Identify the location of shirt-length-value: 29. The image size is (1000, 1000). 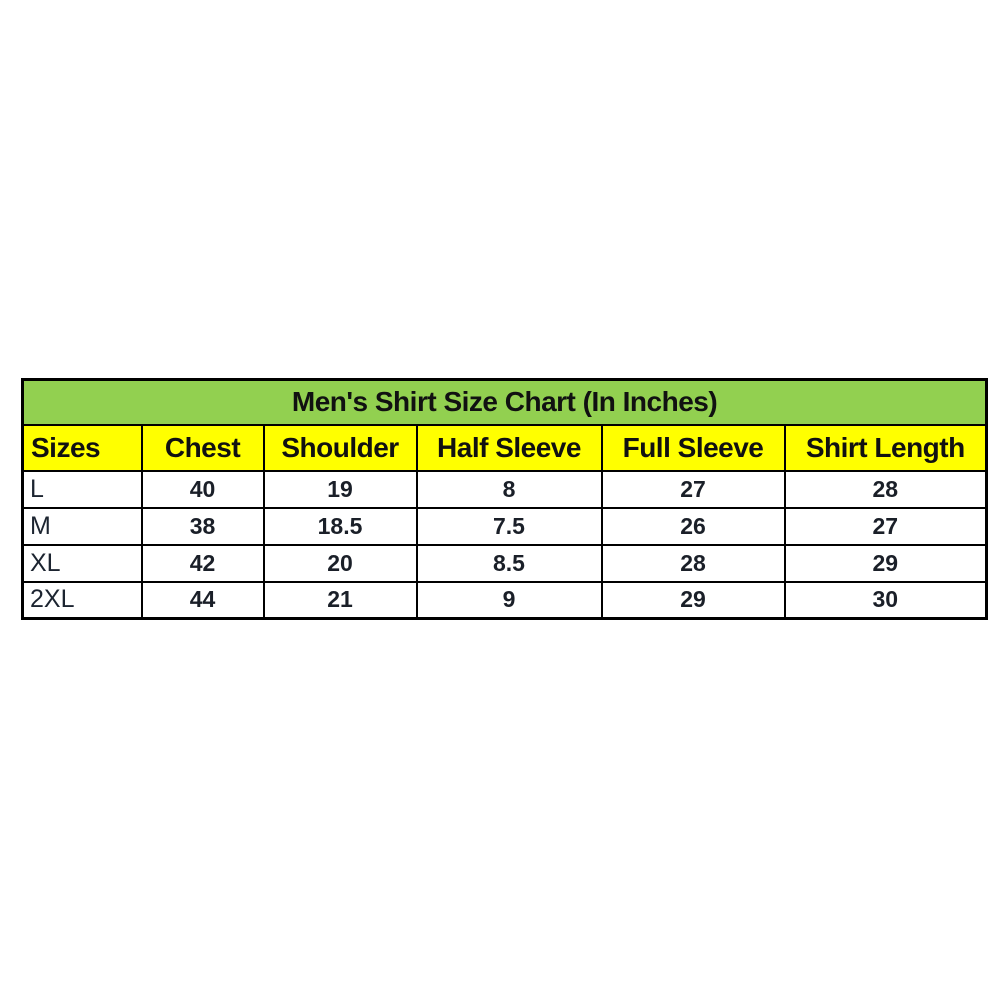
(885, 563).